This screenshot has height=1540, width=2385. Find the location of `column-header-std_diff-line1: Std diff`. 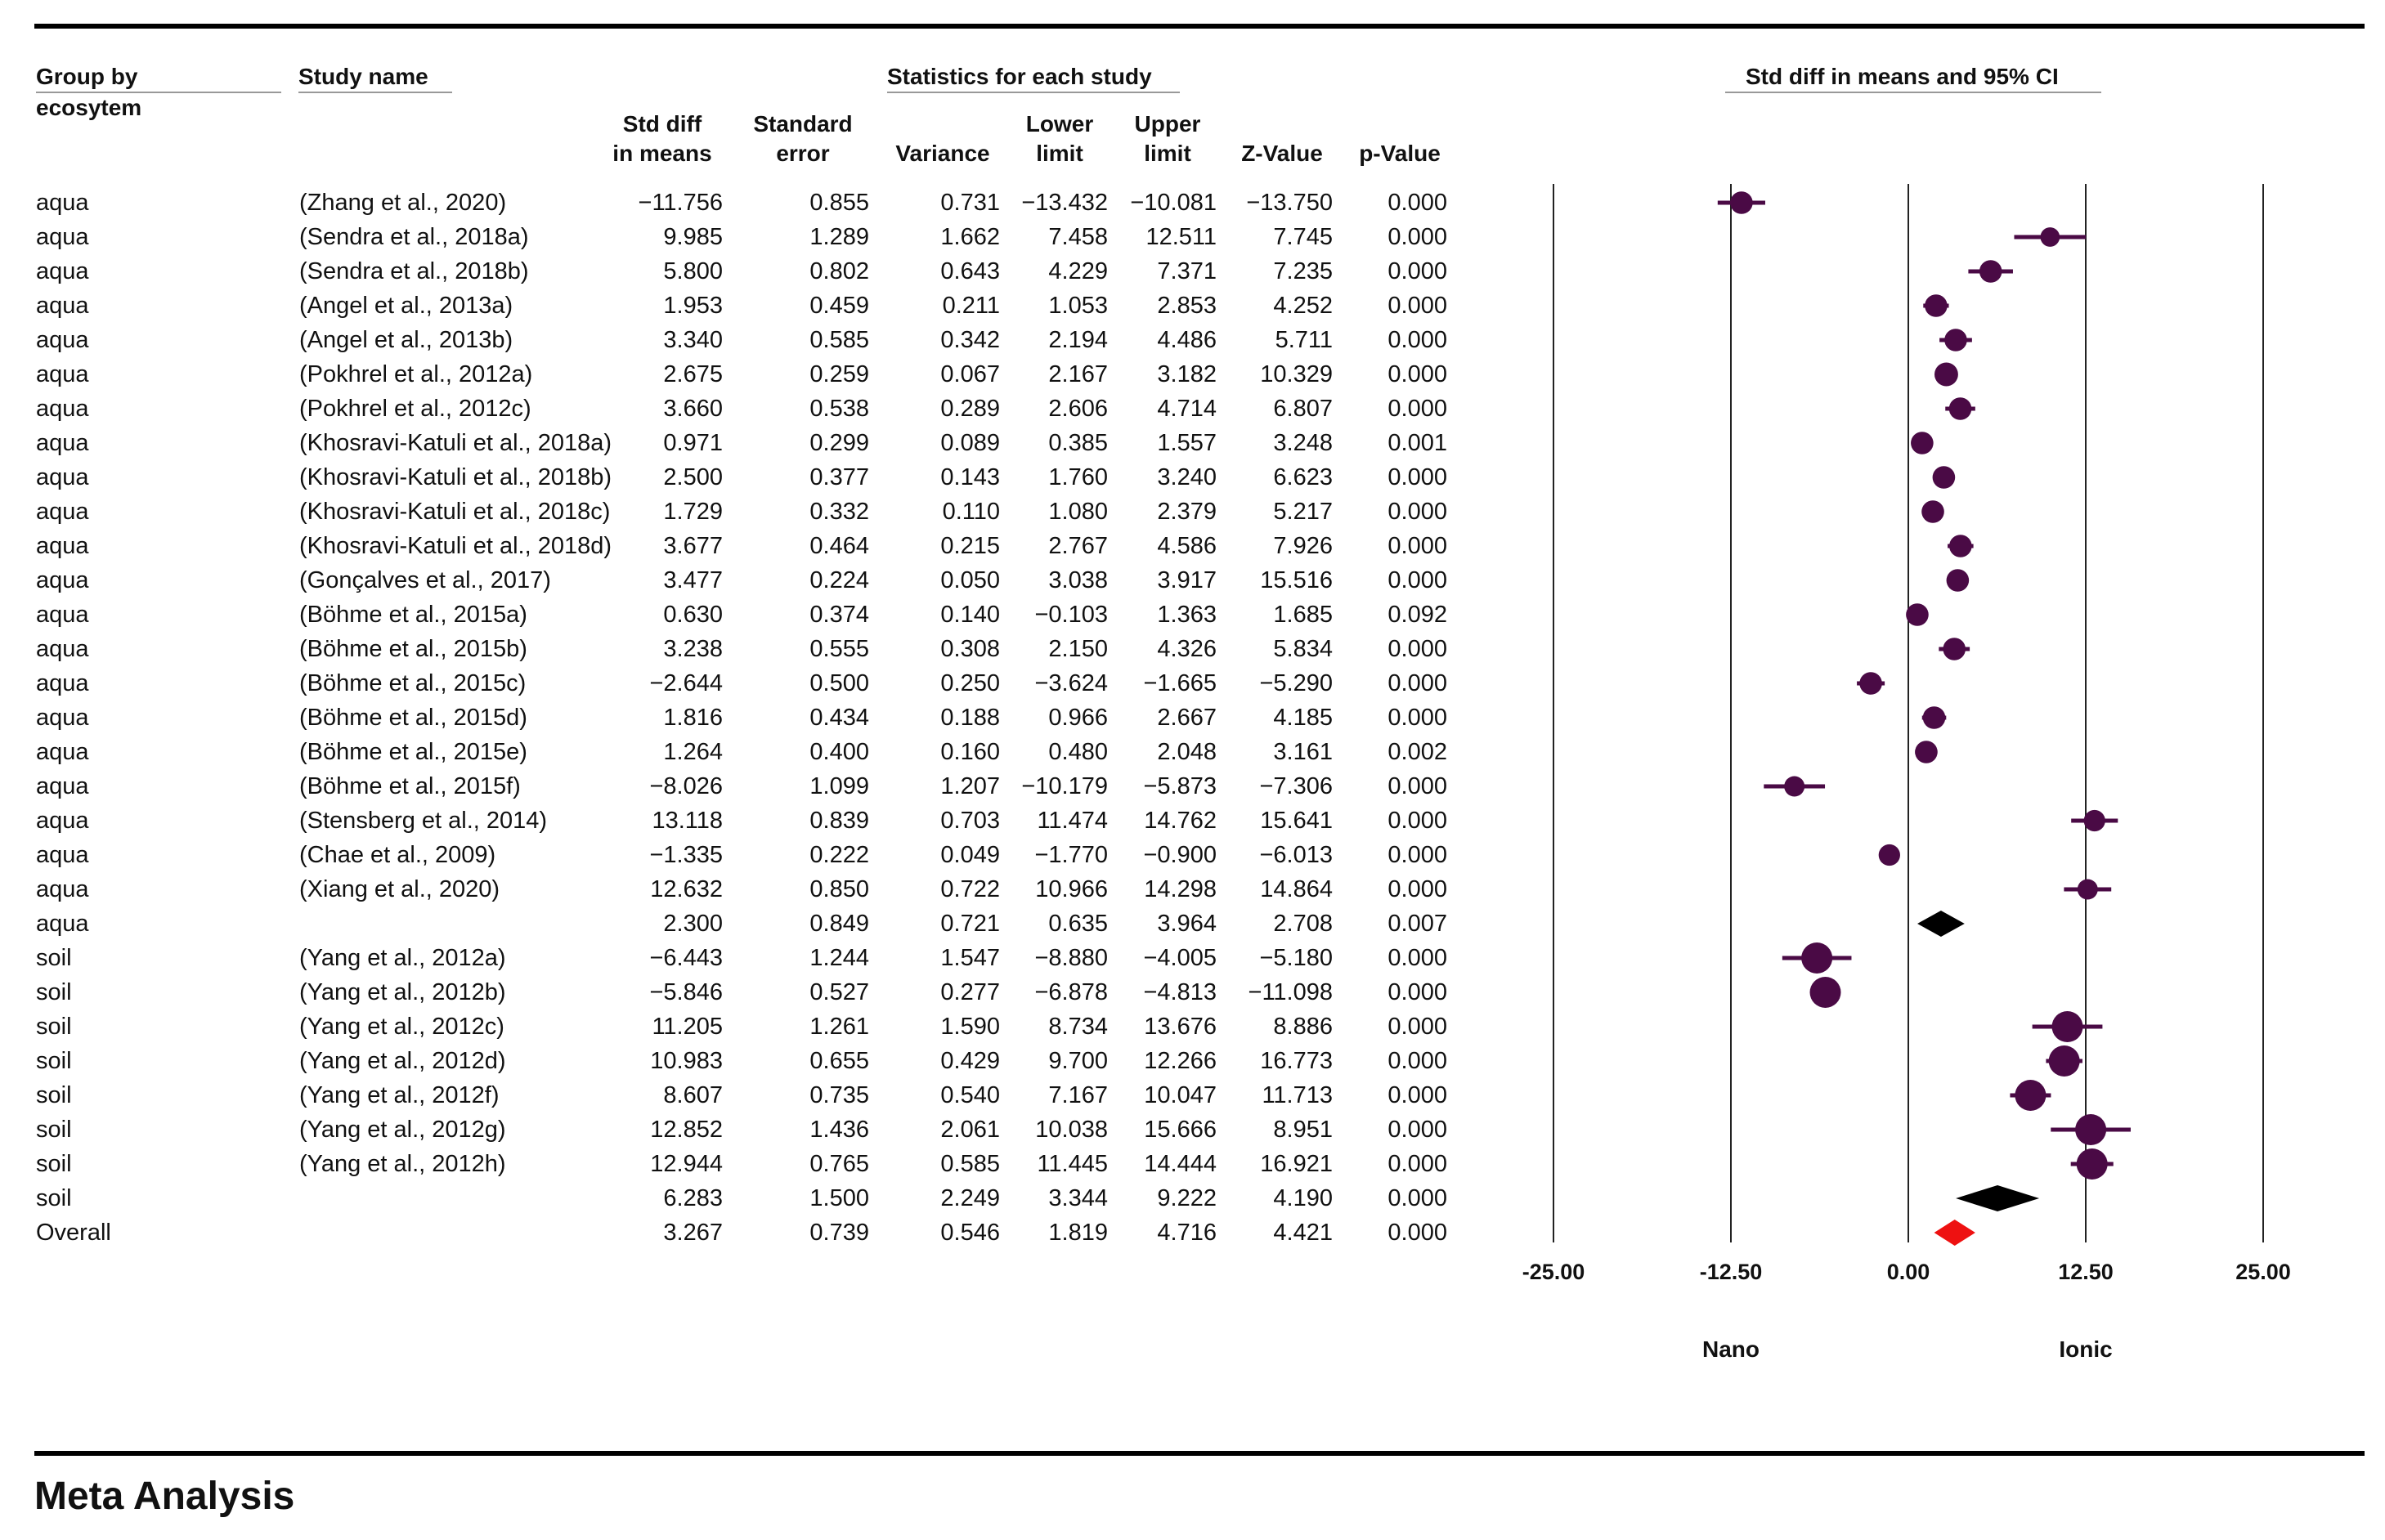

column-header-std_diff-line1: Std diff is located at coordinates (662, 124).